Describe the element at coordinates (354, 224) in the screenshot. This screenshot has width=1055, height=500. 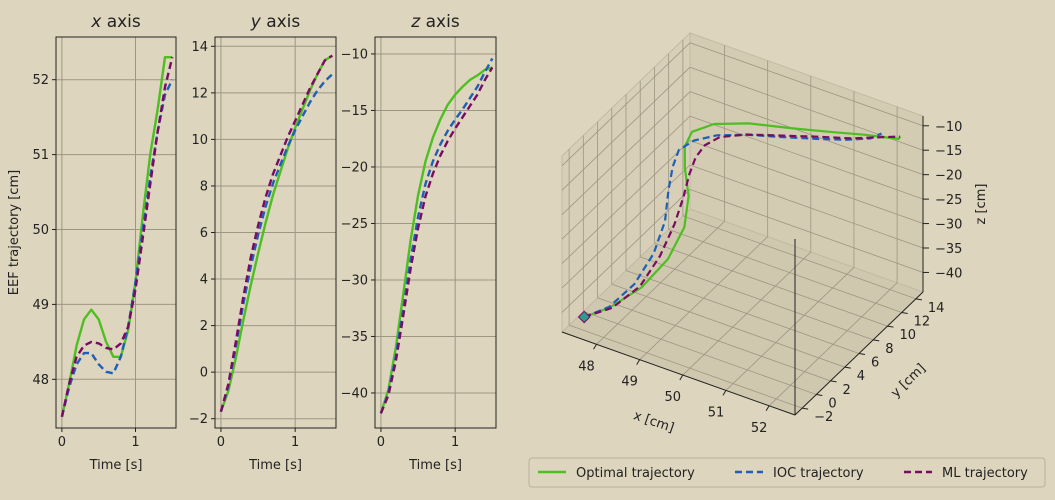
I see `y-tick-label: −25` at that location.